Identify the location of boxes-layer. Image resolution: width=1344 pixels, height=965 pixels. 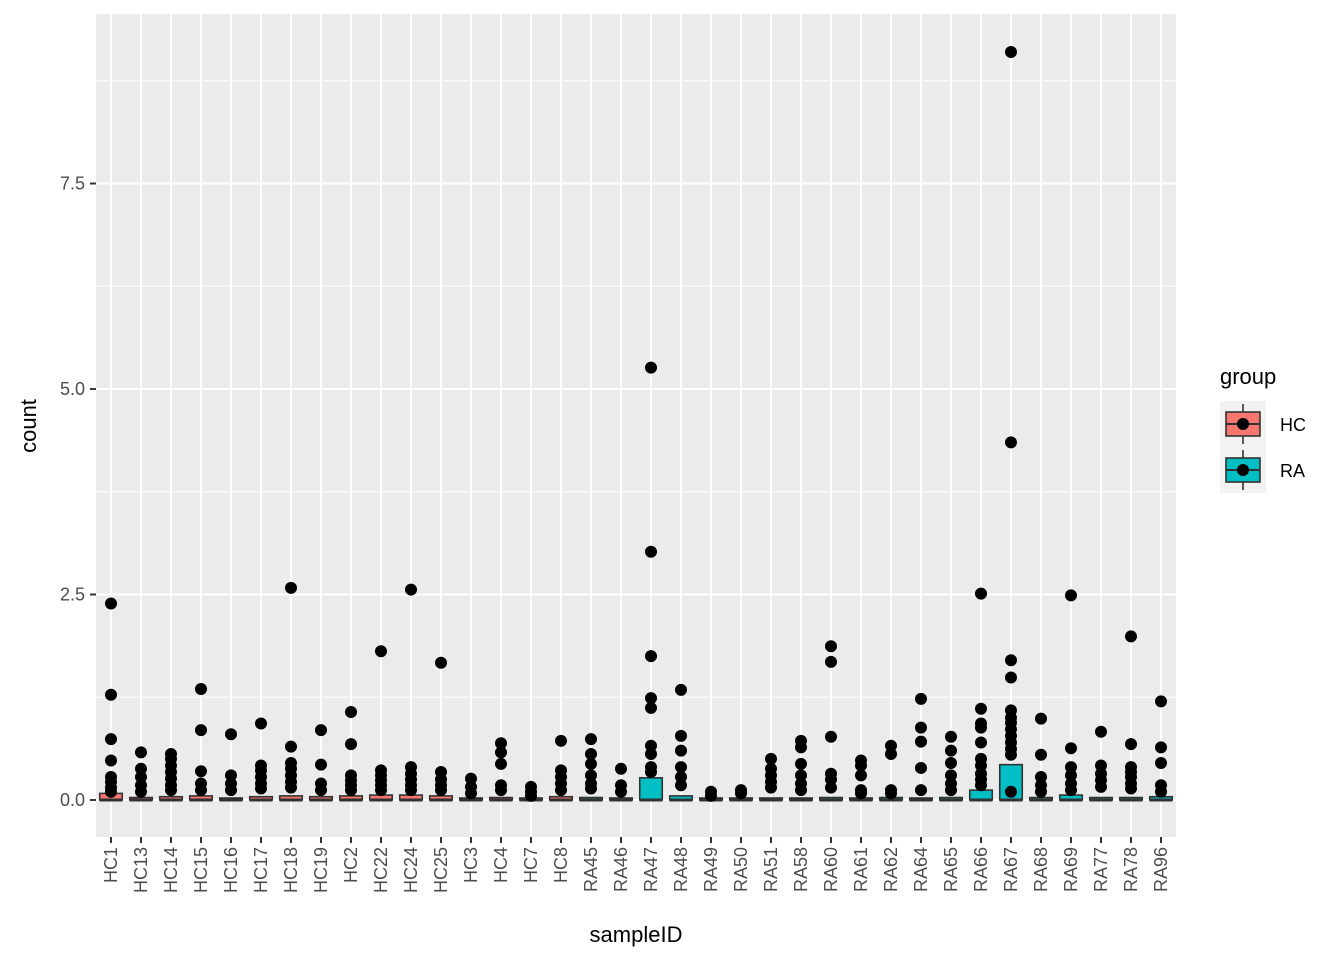
(636, 782).